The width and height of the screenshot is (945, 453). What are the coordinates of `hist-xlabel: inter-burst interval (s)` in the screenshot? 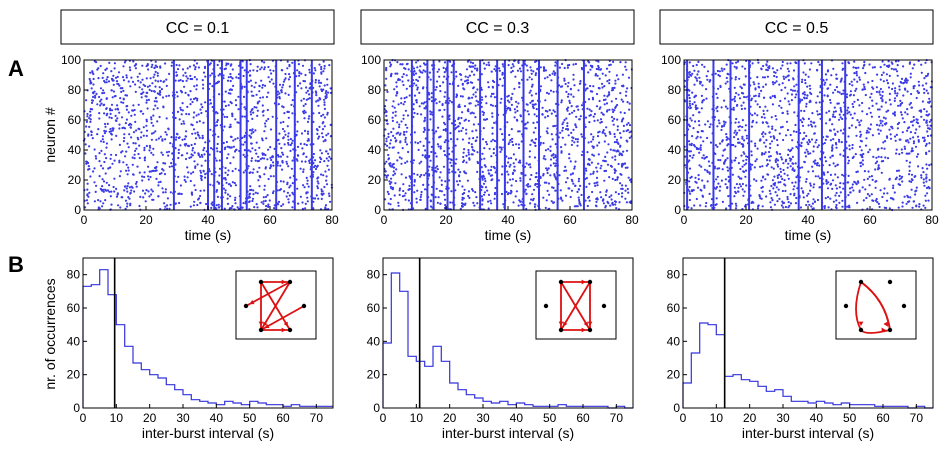 It's located at (208, 433).